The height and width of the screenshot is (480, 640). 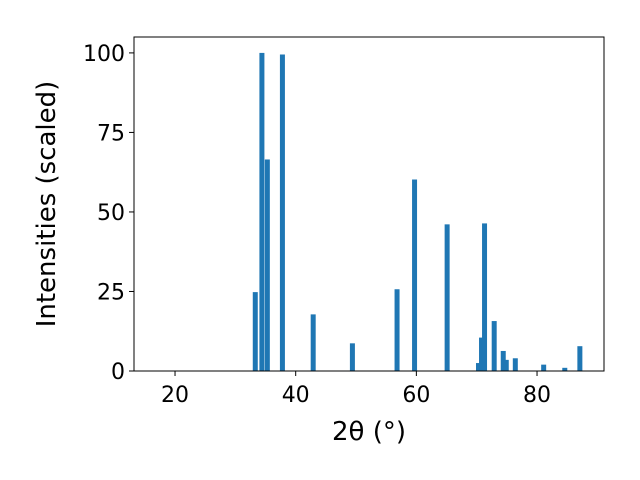 What do you see at coordinates (296, 395) in the screenshot?
I see `x-tick-label: 40` at bounding box center [296, 395].